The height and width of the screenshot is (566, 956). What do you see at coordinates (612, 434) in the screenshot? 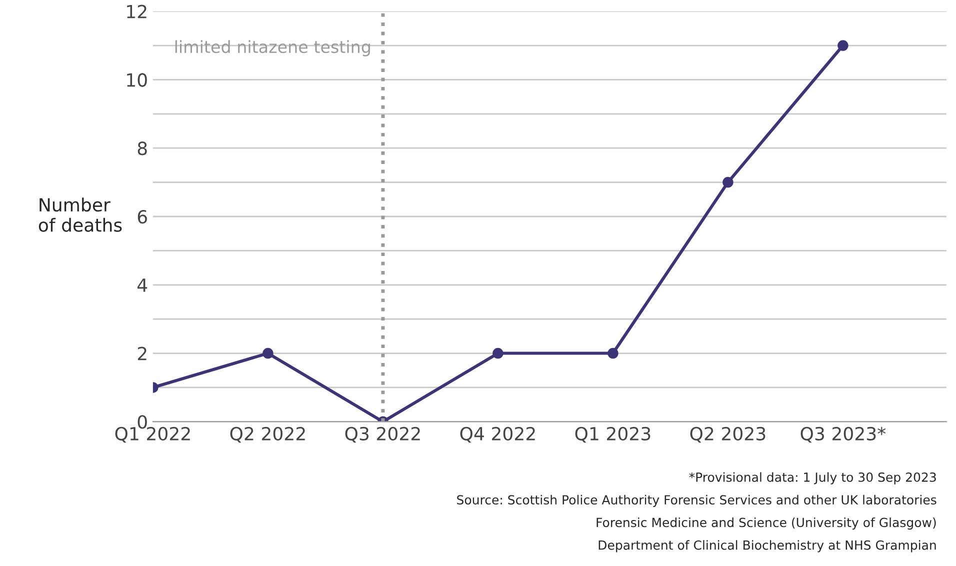
I see `x-tick-label: Q1 2023` at bounding box center [612, 434].